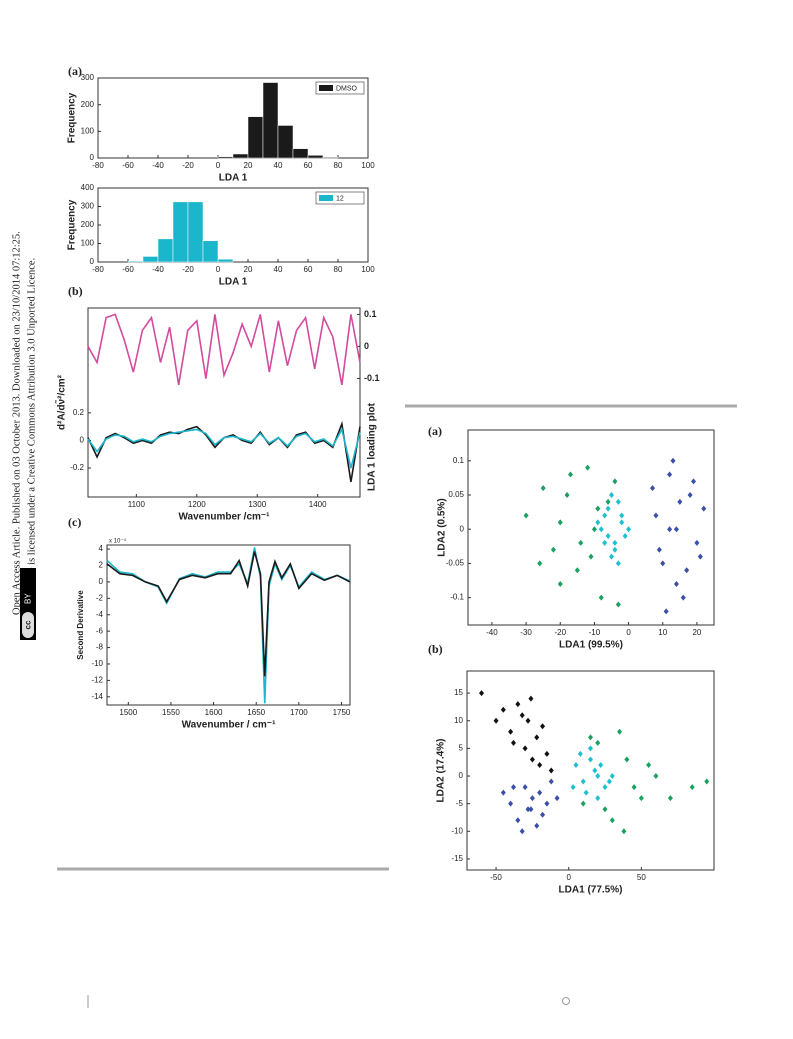  What do you see at coordinates (591, 645) in the screenshot?
I see `x-axis-label: LDA1 (99.5%)` at bounding box center [591, 645].